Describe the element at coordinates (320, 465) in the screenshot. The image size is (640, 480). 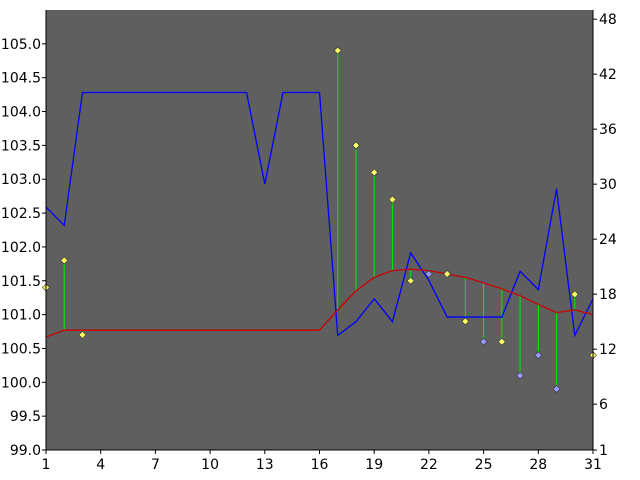
I see `x-tick-label: 16` at that location.